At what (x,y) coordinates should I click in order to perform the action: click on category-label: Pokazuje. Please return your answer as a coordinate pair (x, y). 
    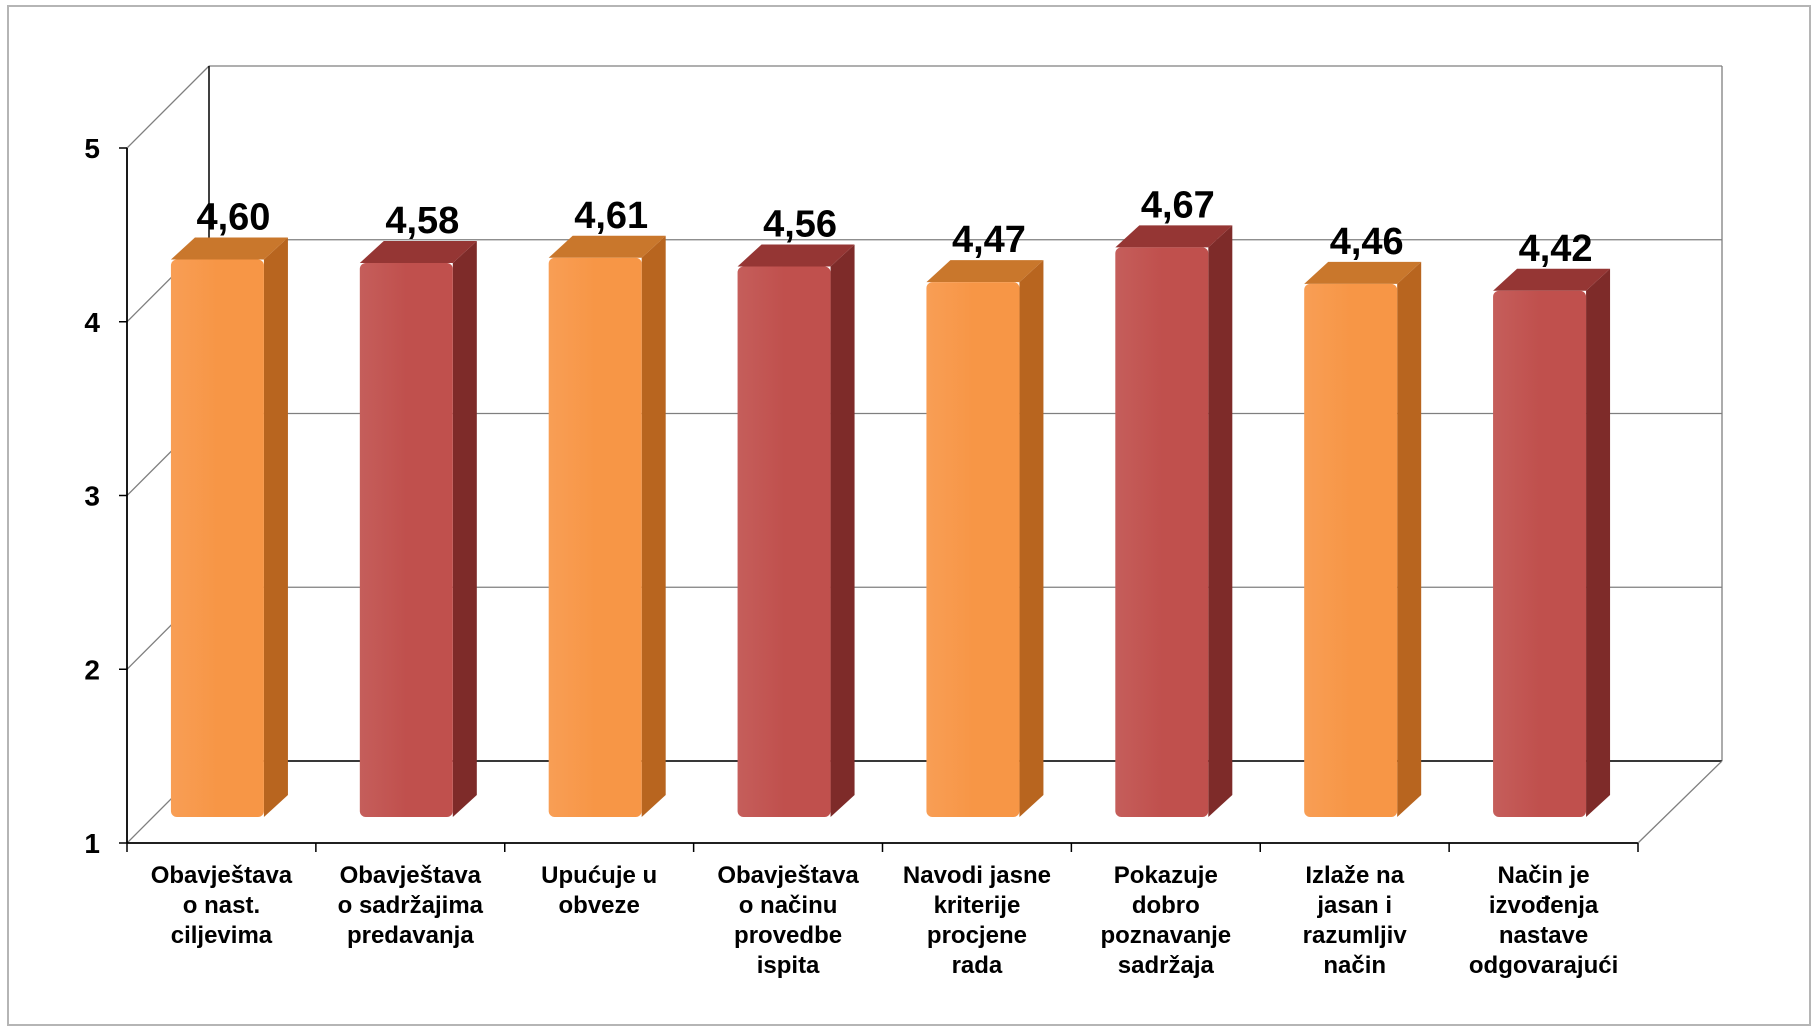
    Looking at the image, I should click on (1166, 875).